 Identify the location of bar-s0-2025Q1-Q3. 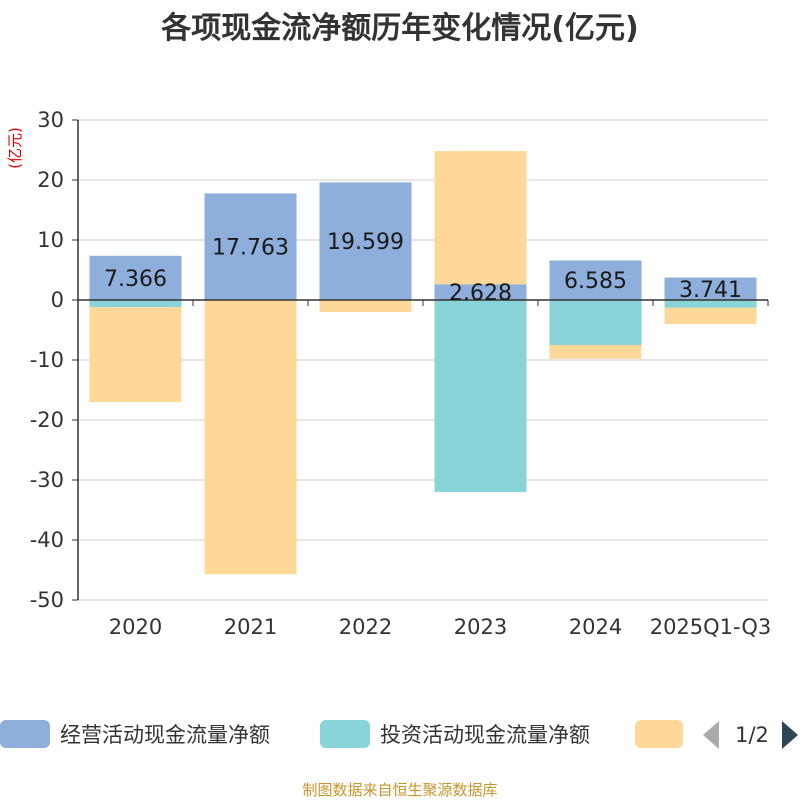
(710, 288).